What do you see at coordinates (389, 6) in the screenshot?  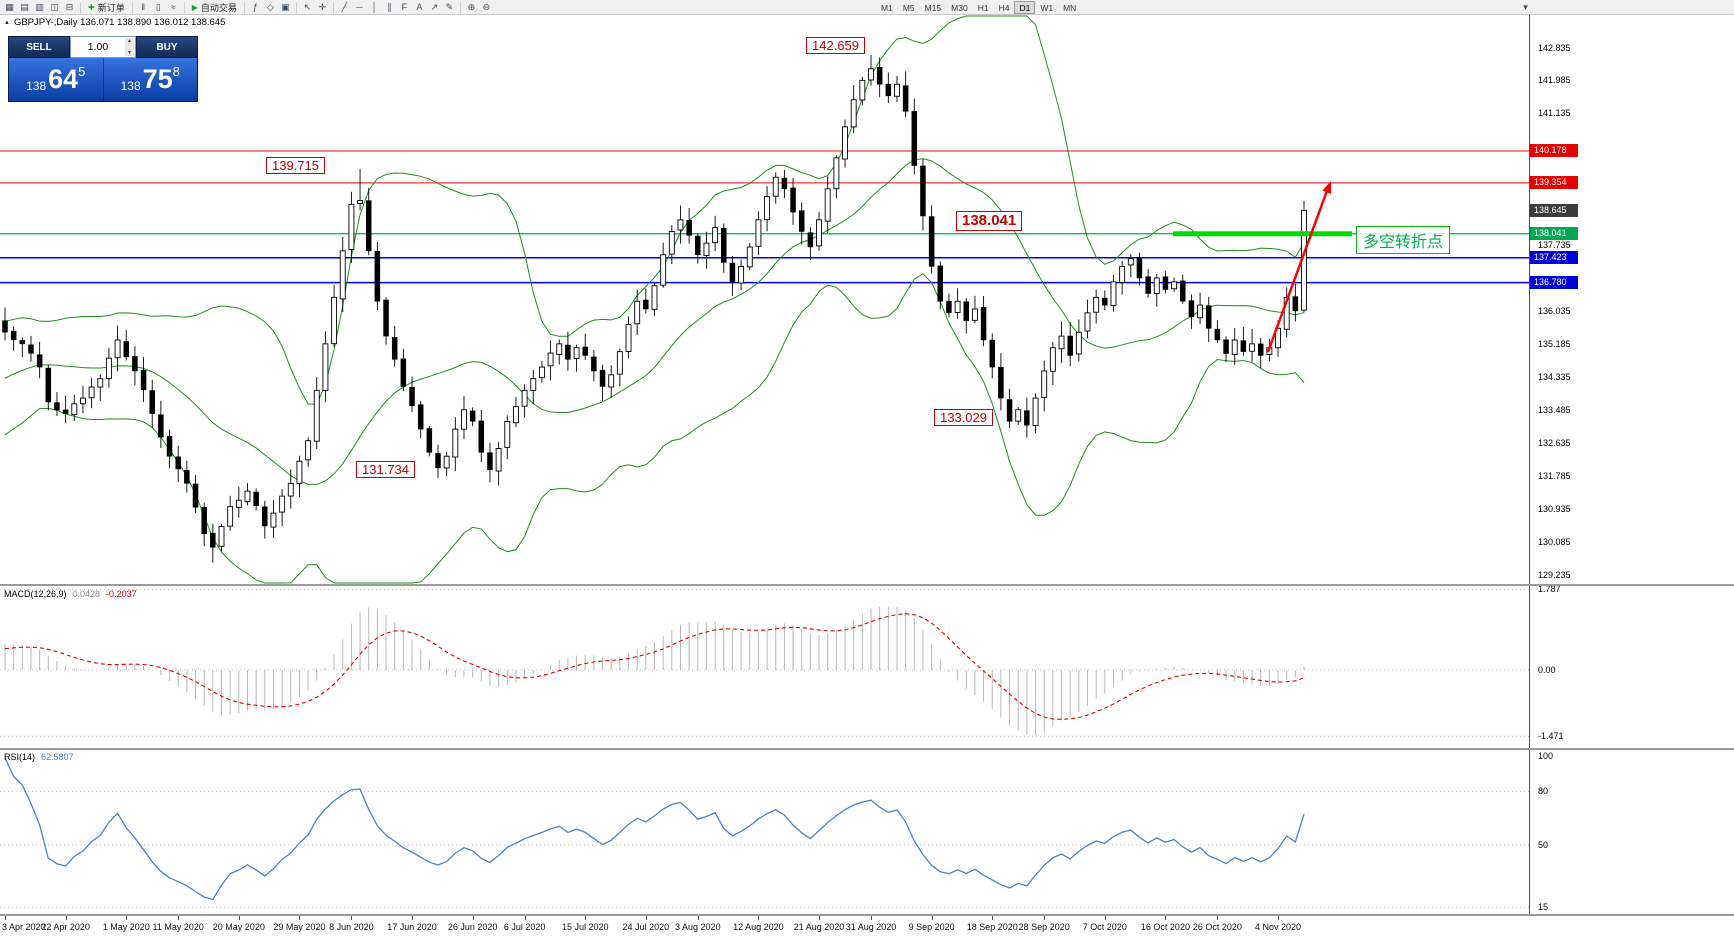 I see `channel-icon: ∥` at bounding box center [389, 6].